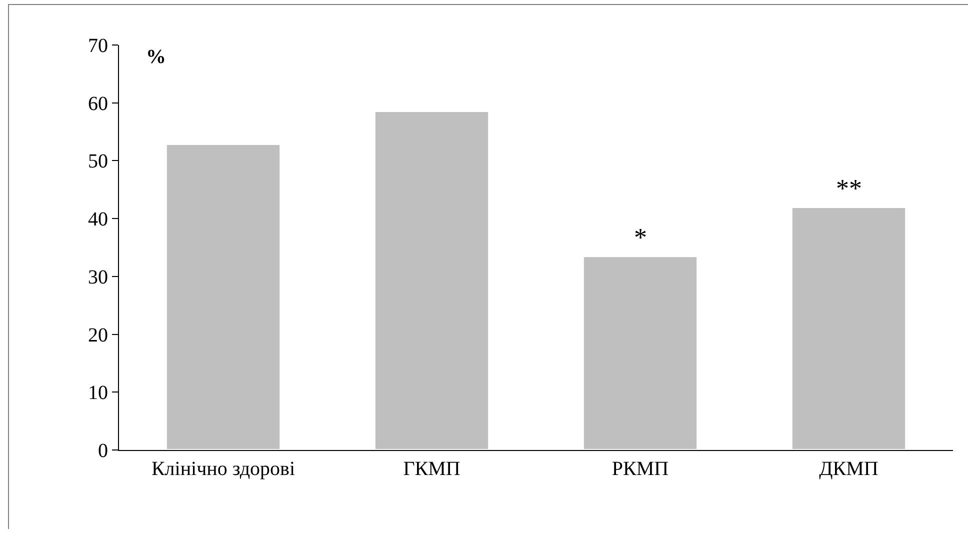 The image size is (977, 535). Describe the element at coordinates (640, 237) in the screenshot. I see `annotation: *` at that location.